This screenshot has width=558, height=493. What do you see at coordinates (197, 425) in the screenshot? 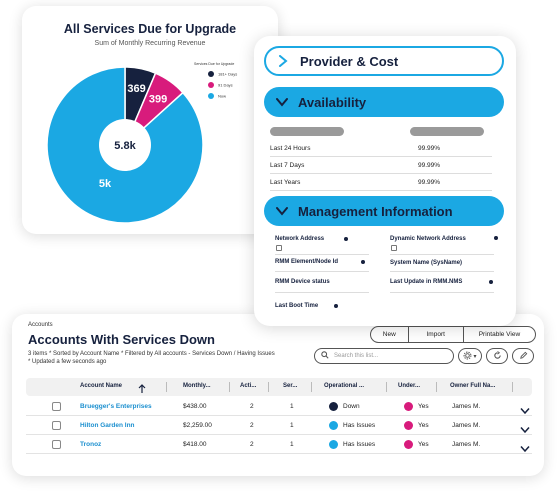
I see `monthly-value: $2,259.00` at bounding box center [197, 425].